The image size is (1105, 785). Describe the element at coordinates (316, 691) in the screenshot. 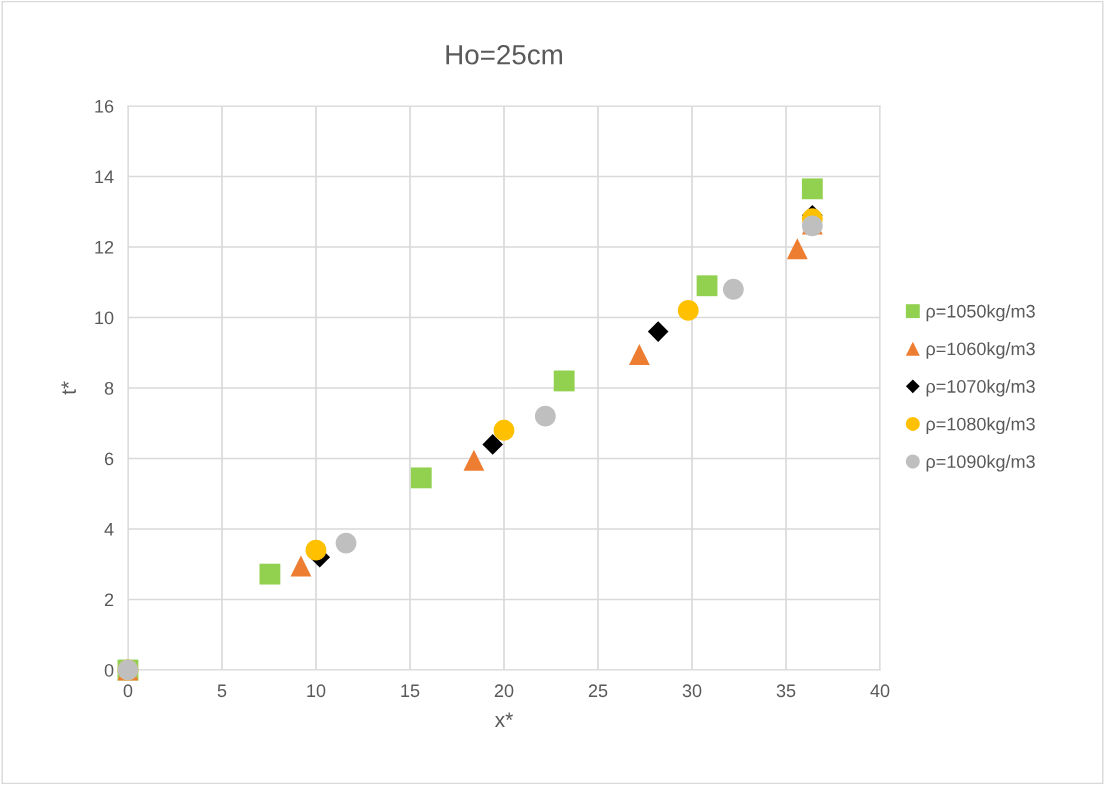

I see `x-tick-label: 10` at that location.